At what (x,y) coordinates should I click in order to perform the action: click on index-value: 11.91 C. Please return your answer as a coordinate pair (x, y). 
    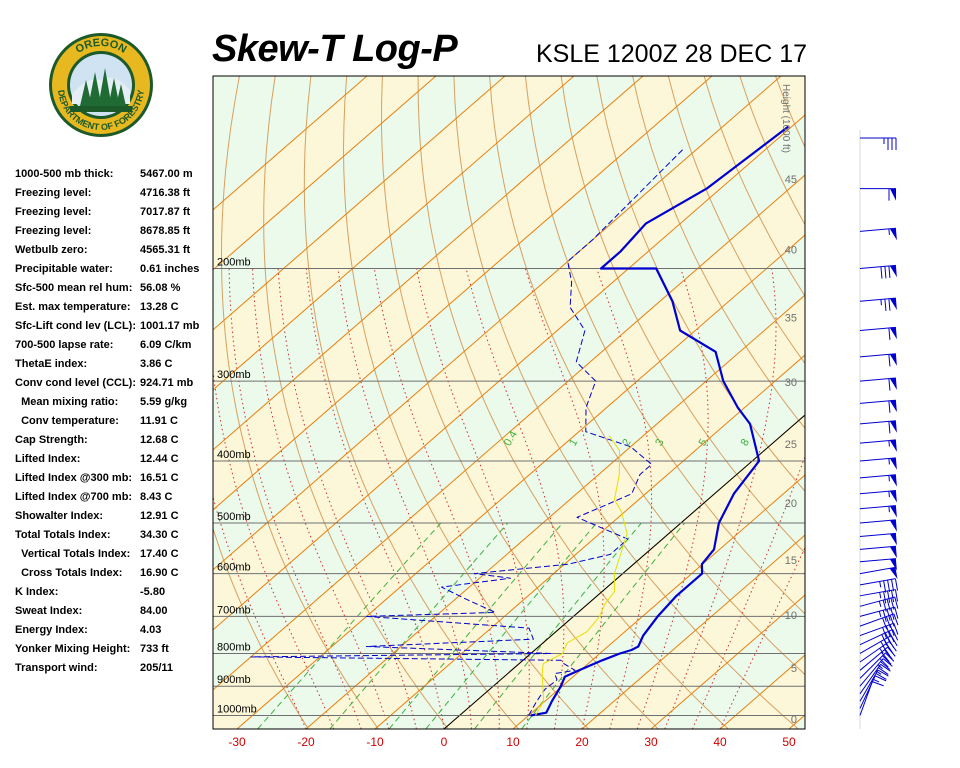
    Looking at the image, I should click on (159, 421).